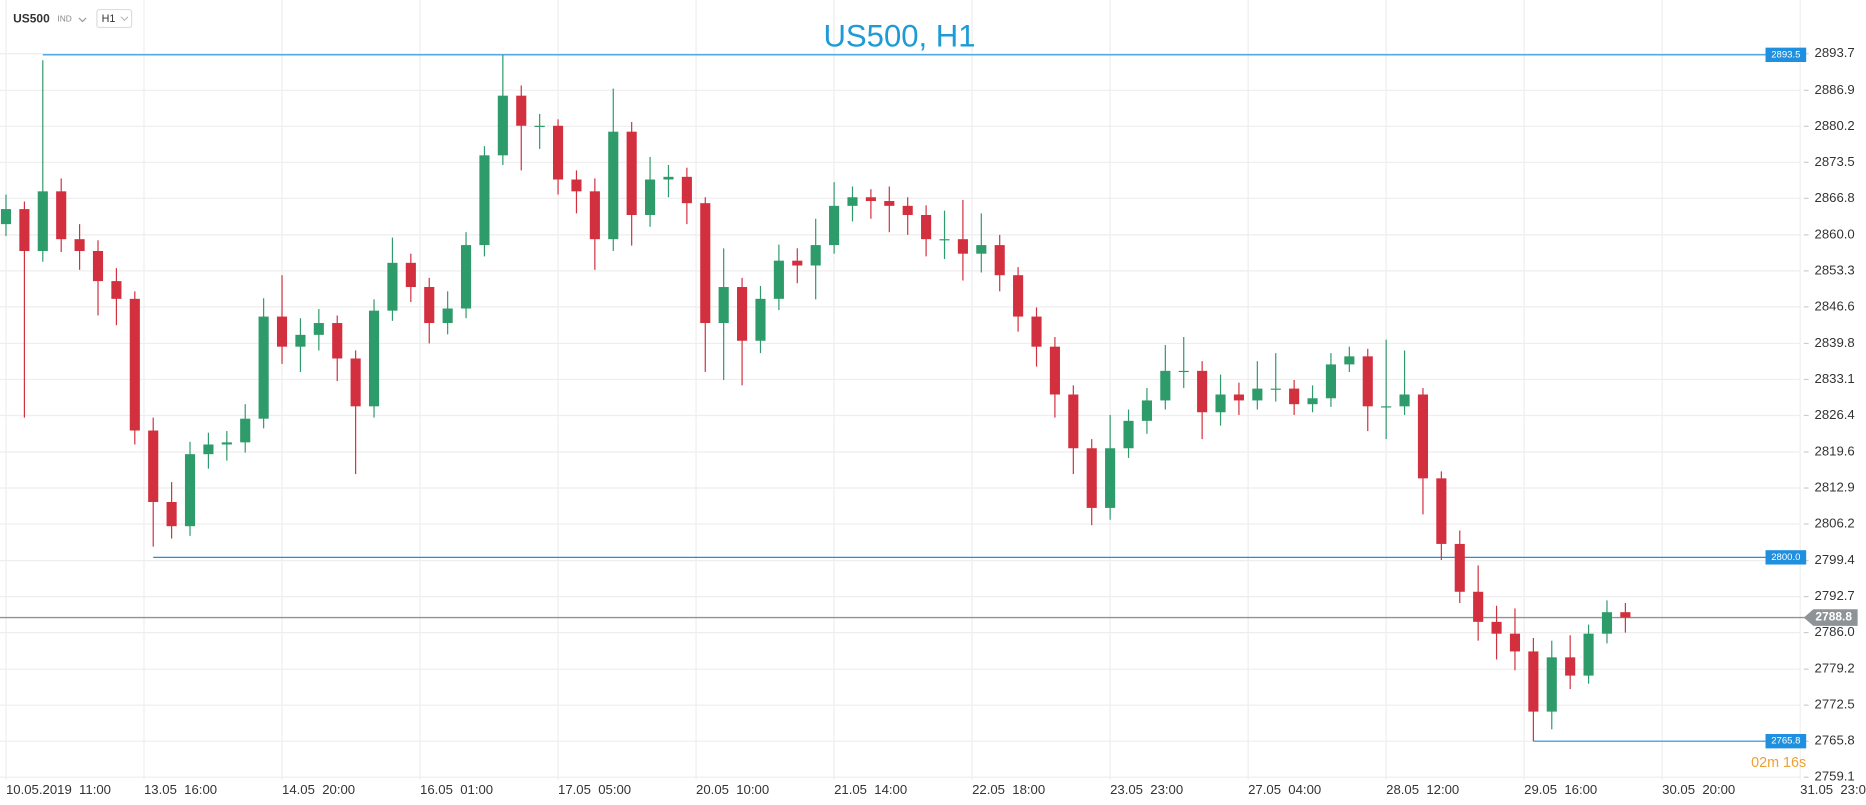 This screenshot has height=805, width=1866. Describe the element at coordinates (1835, 595) in the screenshot. I see `y-tick-label: 2792.7` at that location.